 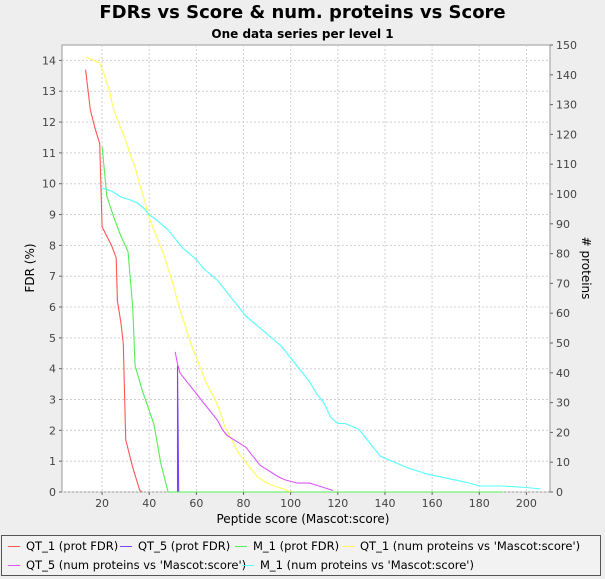 What do you see at coordinates (566, 194) in the screenshot?
I see `y-right-tick-label: 100` at bounding box center [566, 194].